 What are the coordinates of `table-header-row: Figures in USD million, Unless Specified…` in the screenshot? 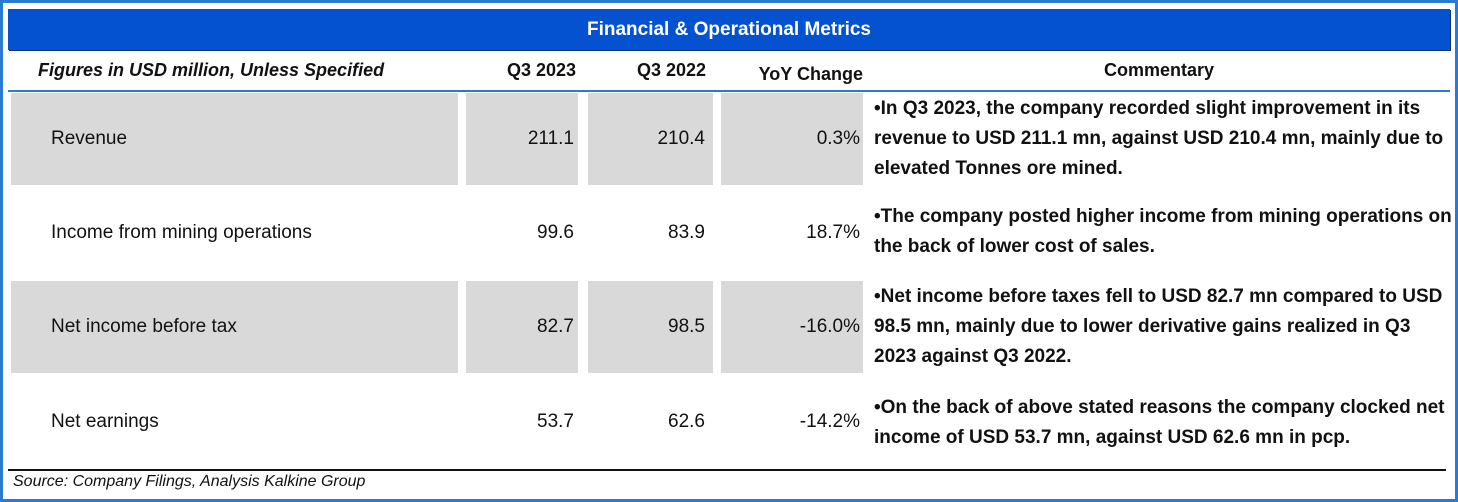 It's located at (729, 71).